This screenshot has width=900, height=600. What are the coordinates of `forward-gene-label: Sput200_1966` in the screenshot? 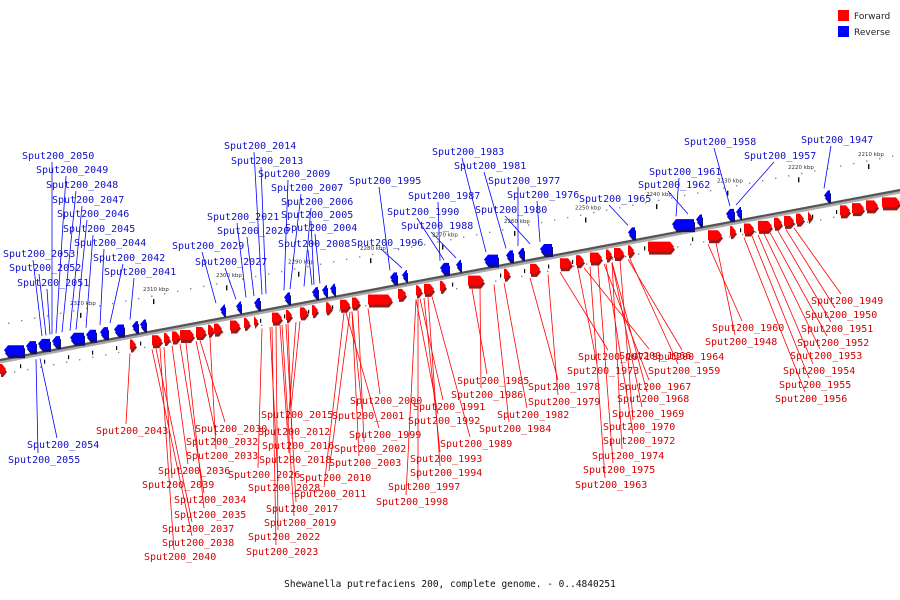 It's located at (655, 356).